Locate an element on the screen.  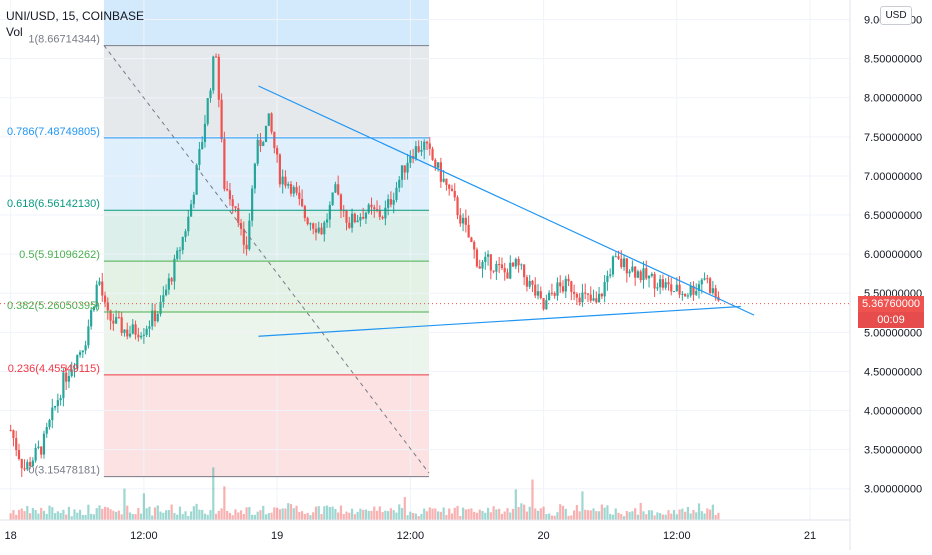
trendline-lower is located at coordinates (499, 321).